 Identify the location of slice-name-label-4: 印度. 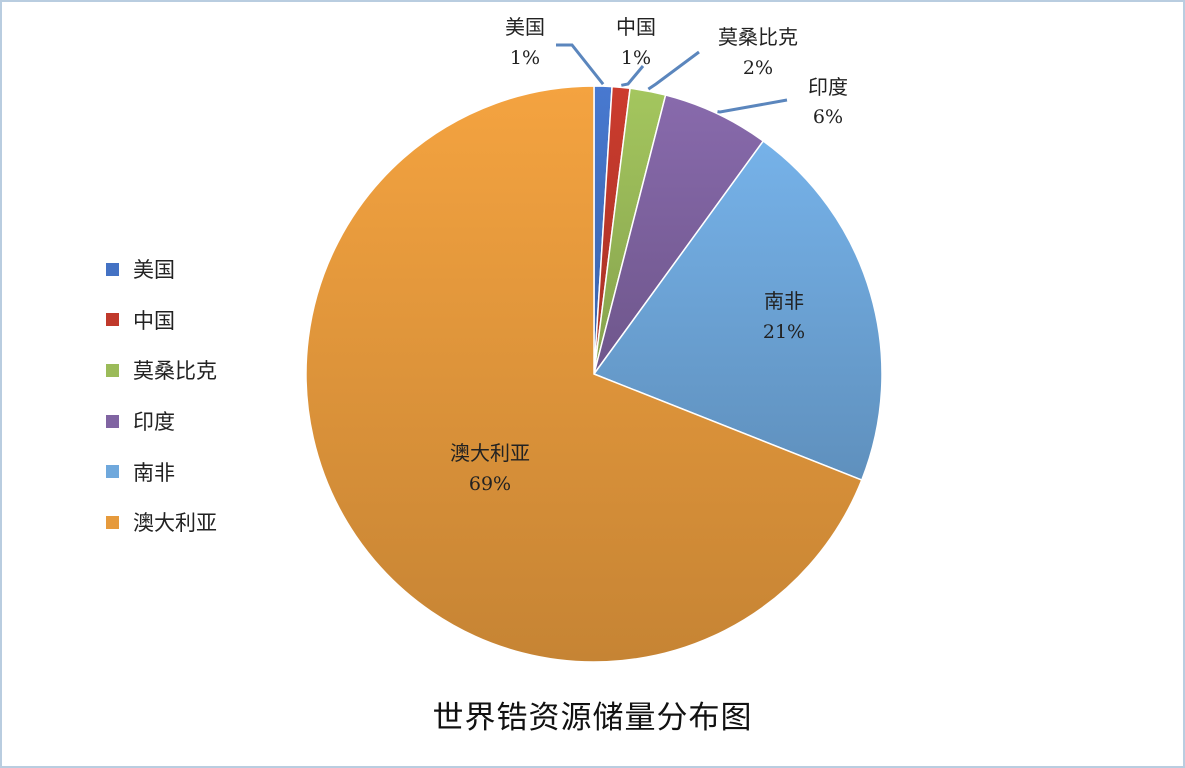
(828, 87).